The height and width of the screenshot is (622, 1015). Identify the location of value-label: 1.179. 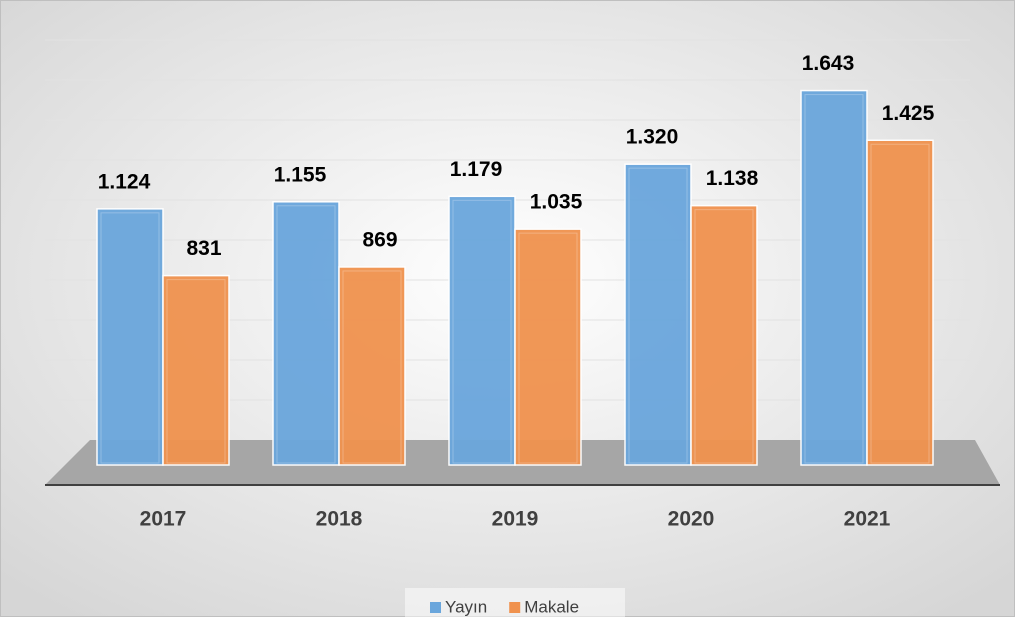
(476, 169).